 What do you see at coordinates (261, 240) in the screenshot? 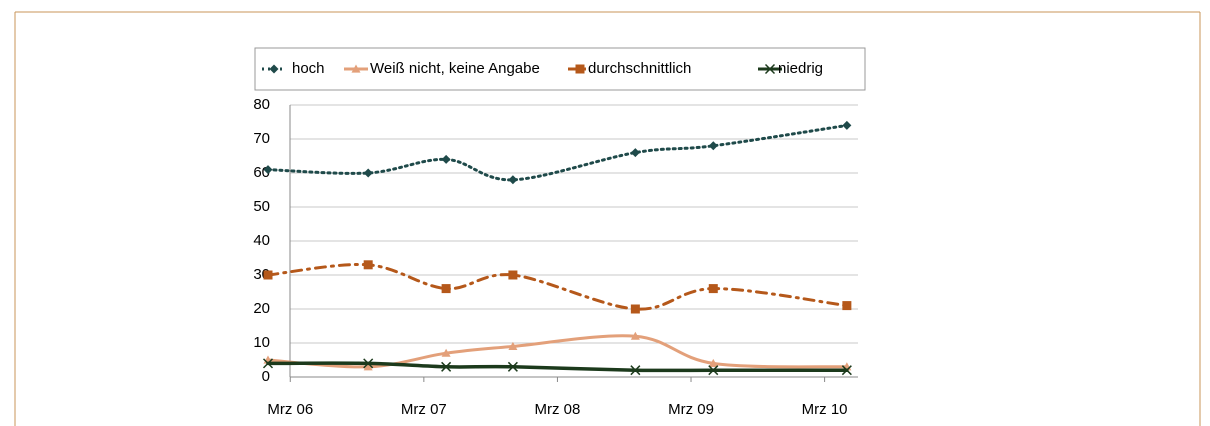
I see `y-tick-label: 40` at bounding box center [261, 240].